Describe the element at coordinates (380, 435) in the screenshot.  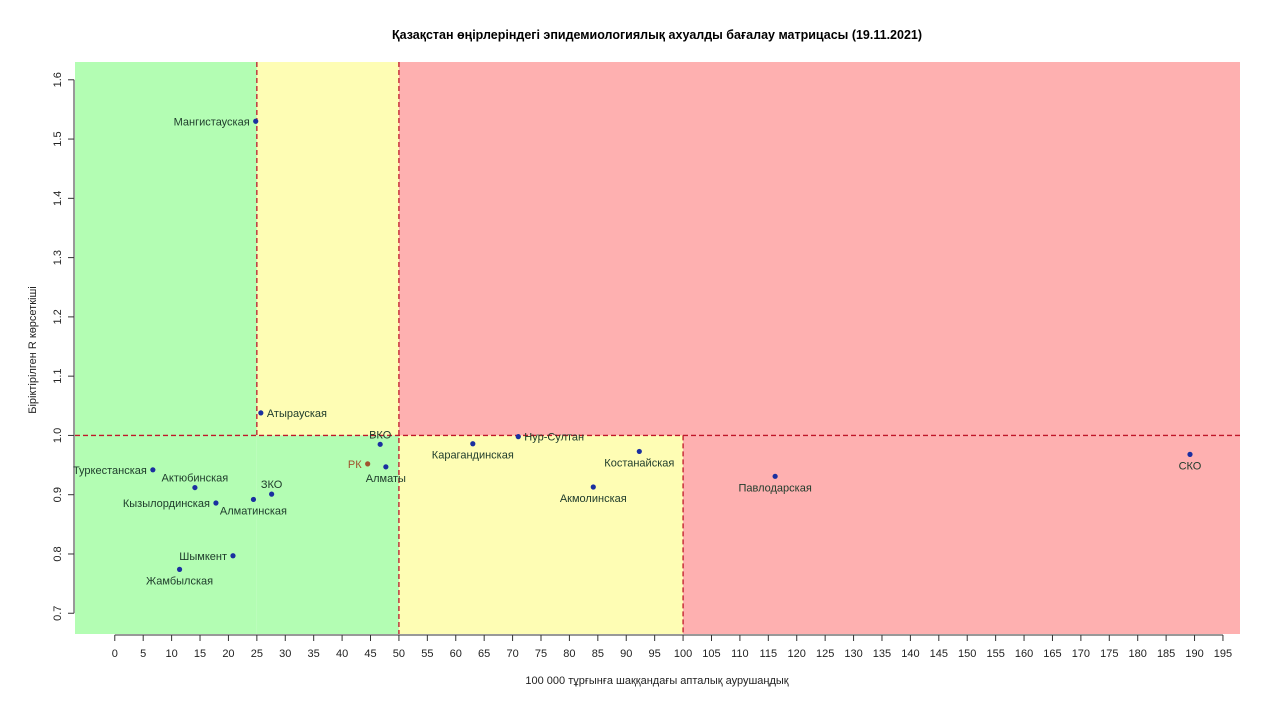
I see `point-label: ВКО` at that location.